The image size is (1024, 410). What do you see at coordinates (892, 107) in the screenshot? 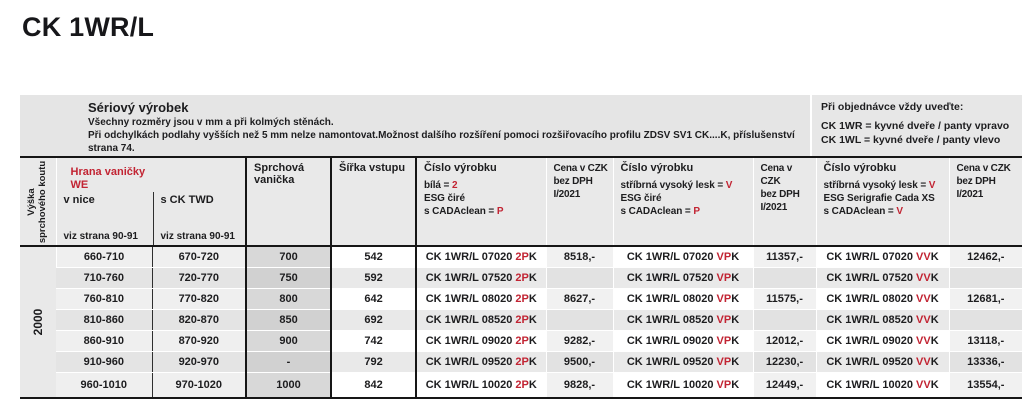
I see `order-note-heading: Při objednávce vždy uveďte:` at bounding box center [892, 107].